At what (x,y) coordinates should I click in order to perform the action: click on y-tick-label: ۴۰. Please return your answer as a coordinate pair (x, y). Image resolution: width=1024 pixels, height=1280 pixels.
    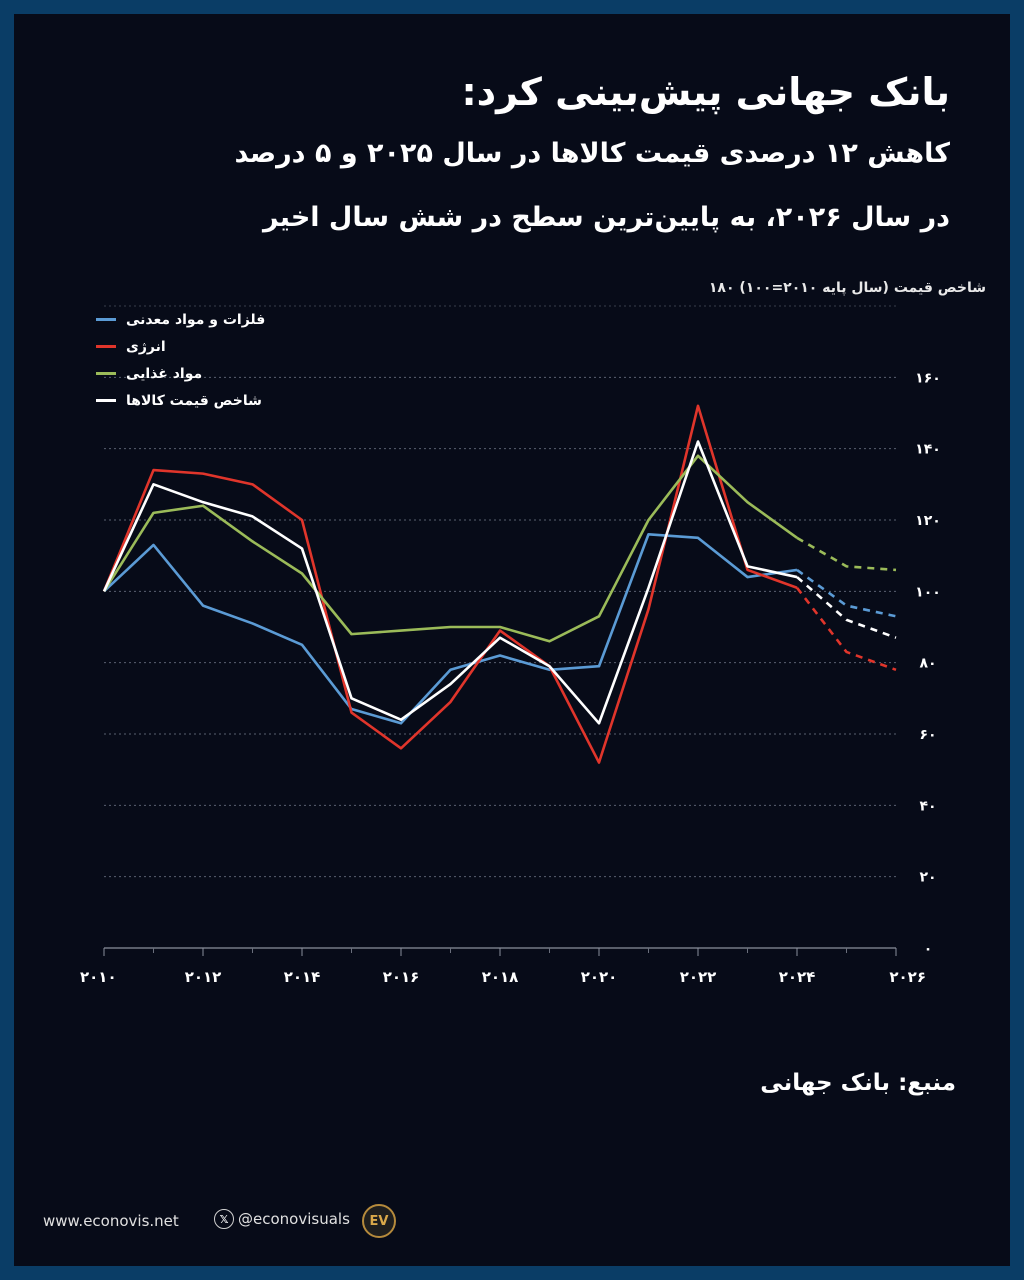
    Looking at the image, I should click on (927, 806).